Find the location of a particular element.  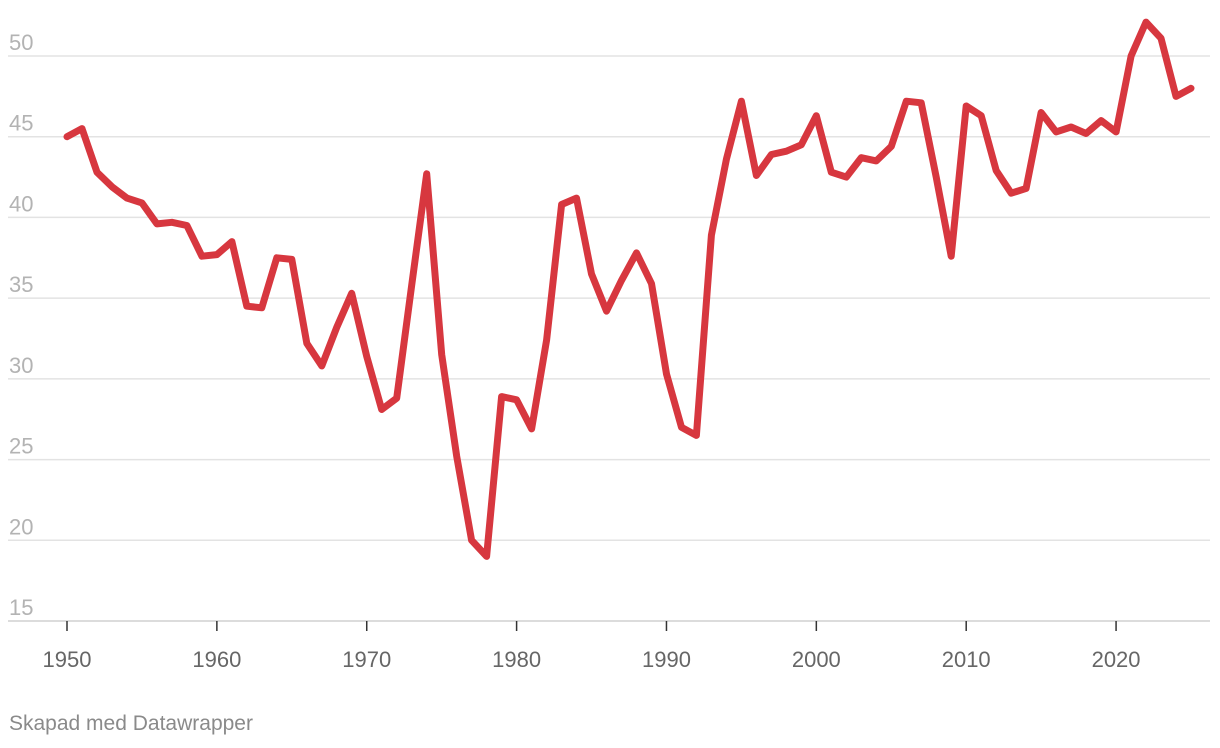

y-tick-label-15: 15 is located at coordinates (21, 607).